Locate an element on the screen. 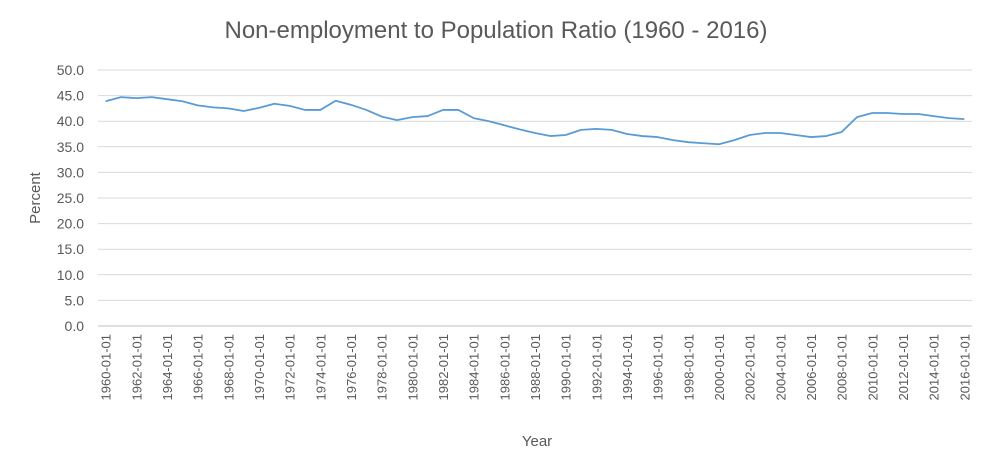  x-tick-label: 1970-01-01 is located at coordinates (259, 367).